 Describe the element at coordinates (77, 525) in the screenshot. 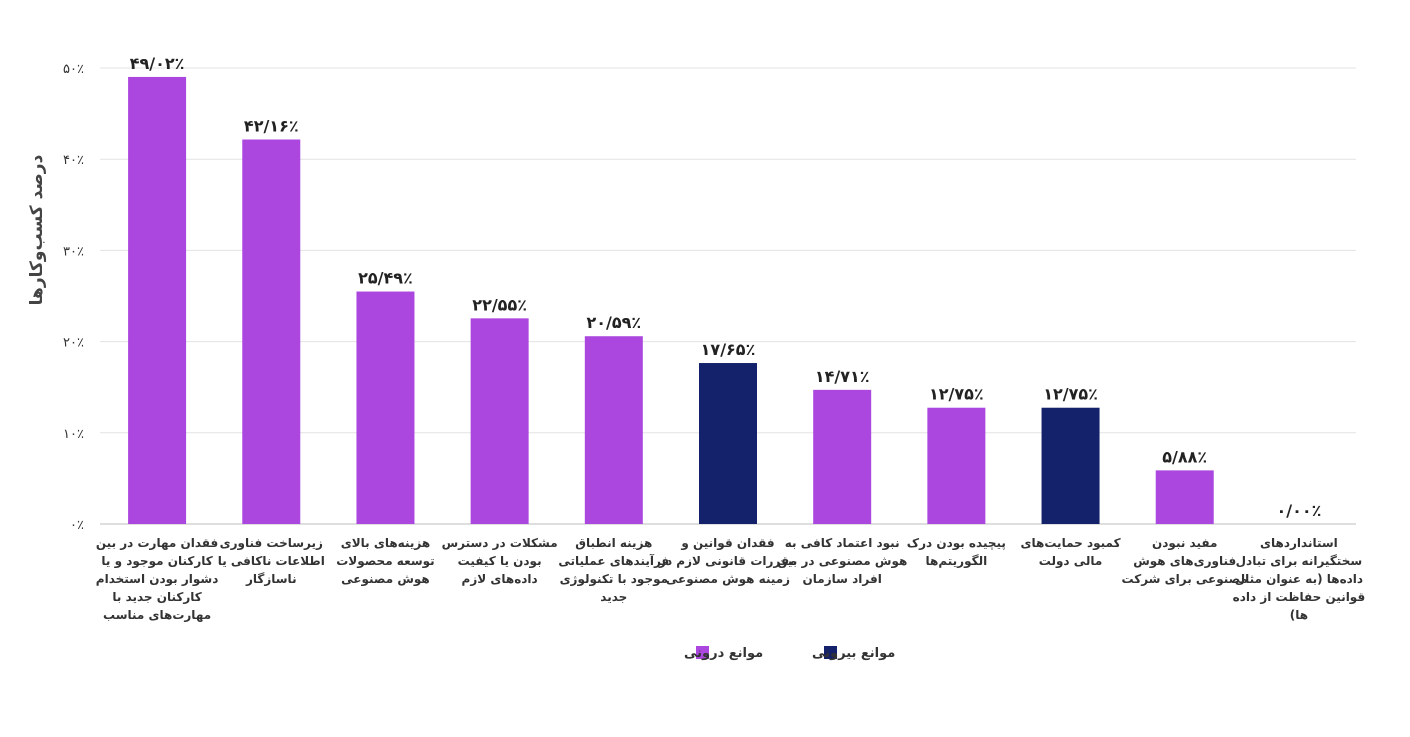

I see `y-tick-label: ۰٪` at that location.